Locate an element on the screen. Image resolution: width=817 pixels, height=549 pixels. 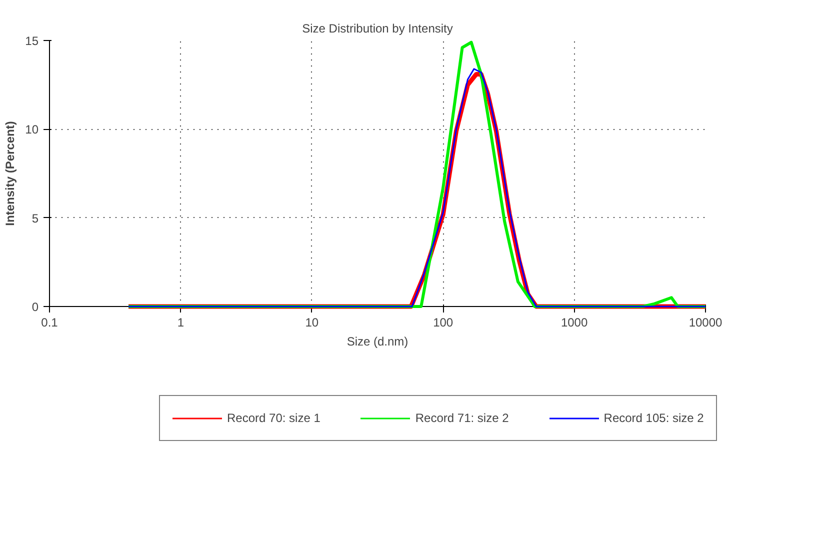
chart-title: Size Distribution by Intensity is located at coordinates (377, 29).